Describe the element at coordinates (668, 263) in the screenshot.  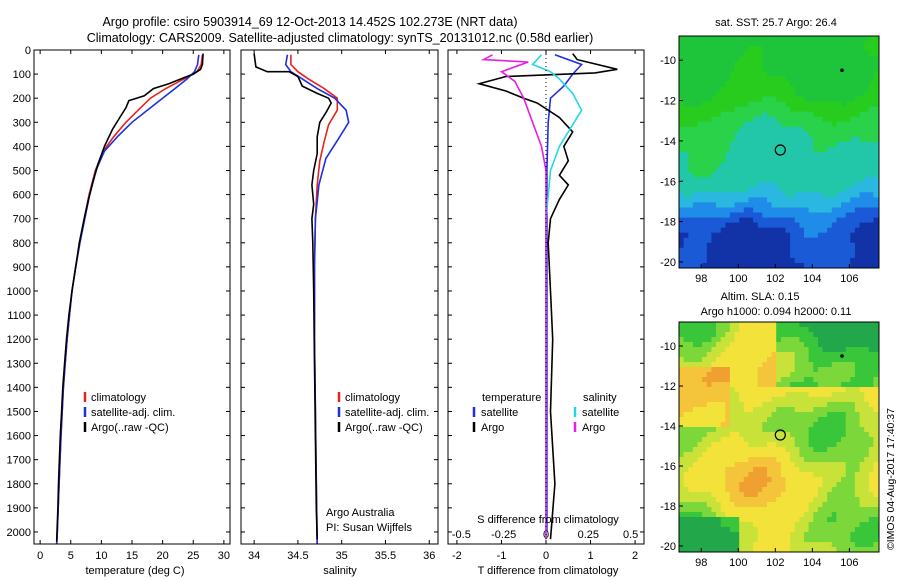
I see `map-y-tick-label: -20` at that location.